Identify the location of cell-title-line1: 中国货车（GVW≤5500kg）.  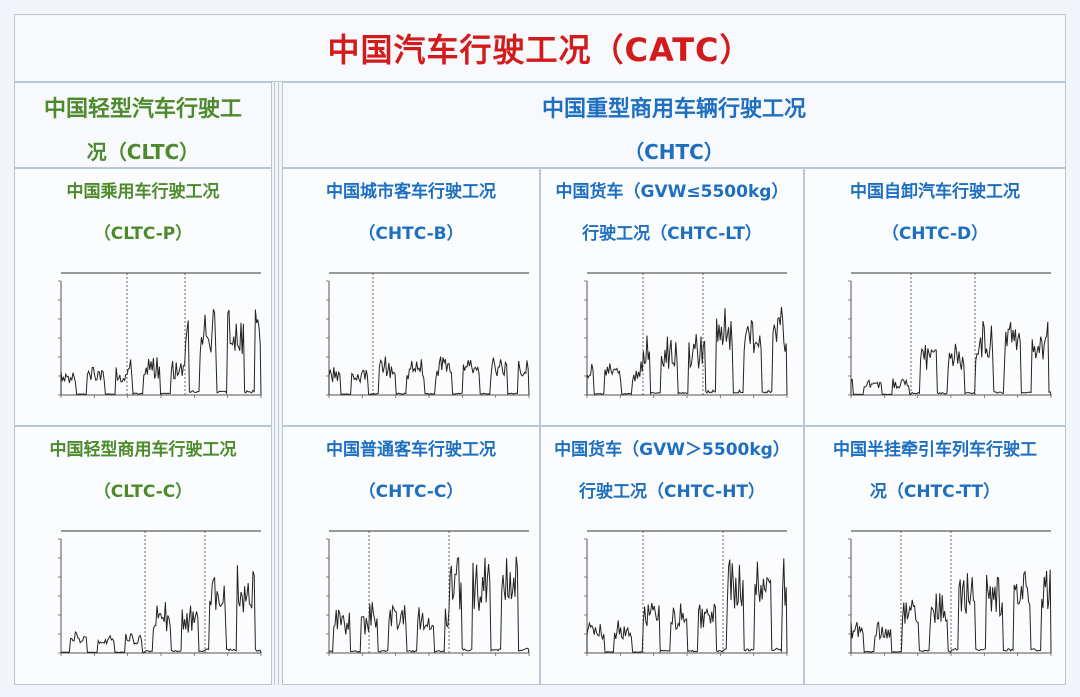
(672, 192).